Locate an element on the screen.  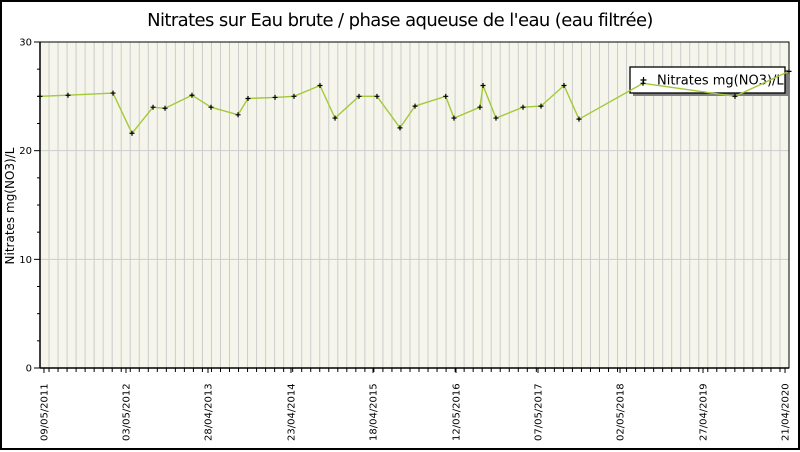
y-axis-title: Nitrates mg(NO3)/L is located at coordinates (10, 205).